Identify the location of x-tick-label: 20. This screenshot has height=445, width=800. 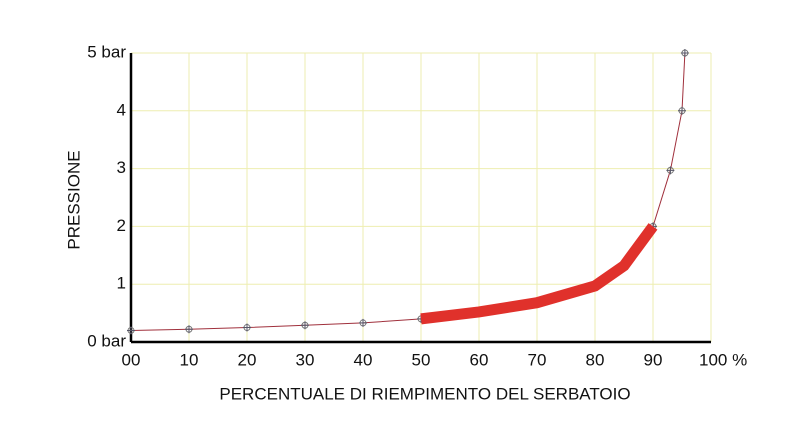
(247, 359).